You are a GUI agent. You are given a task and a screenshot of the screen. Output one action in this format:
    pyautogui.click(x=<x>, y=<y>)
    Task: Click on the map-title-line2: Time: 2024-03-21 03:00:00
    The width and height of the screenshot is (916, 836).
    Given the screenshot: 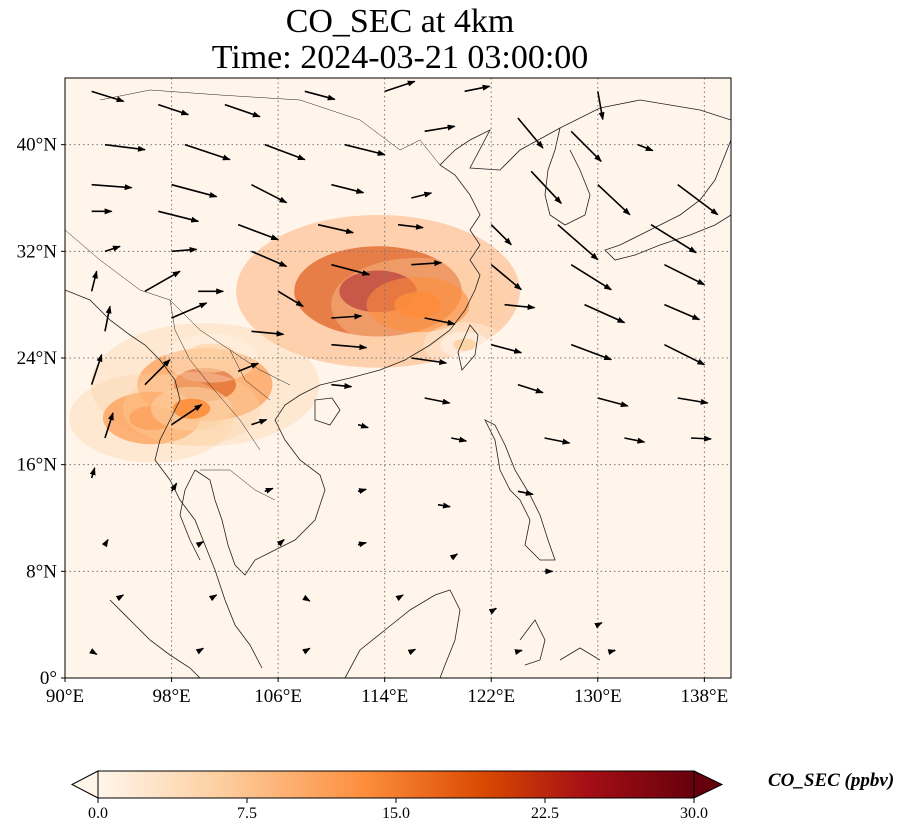 What is the action you would take?
    pyautogui.click(x=400, y=57)
    